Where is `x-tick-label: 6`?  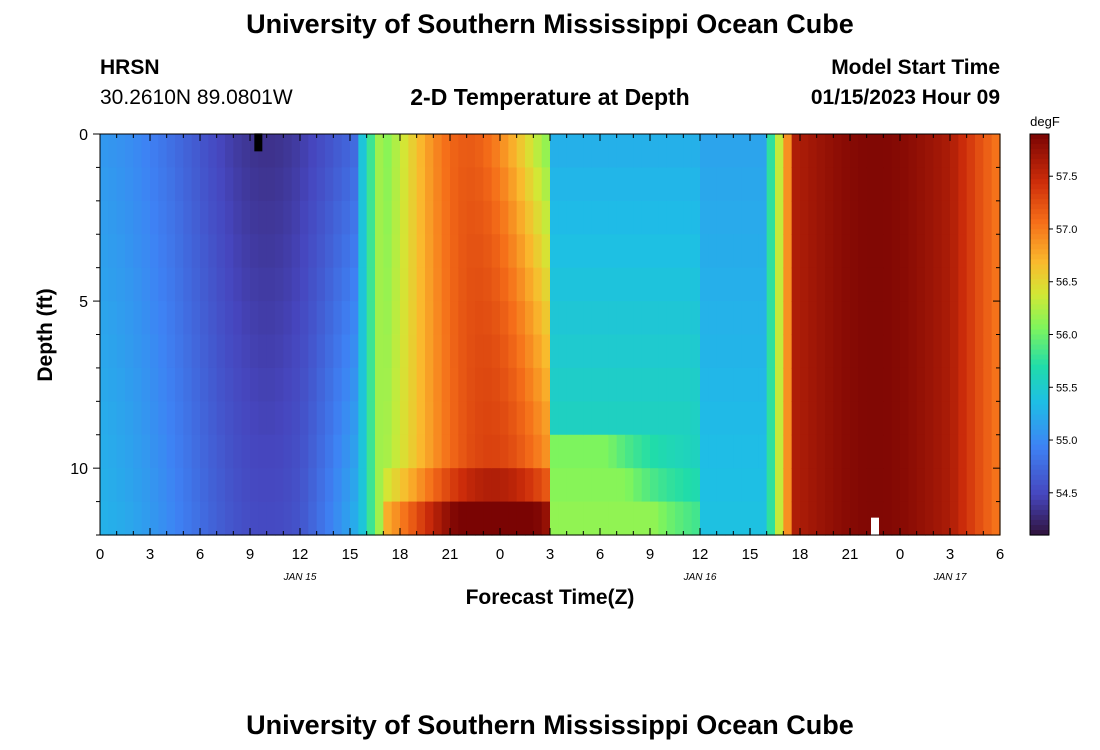
x-tick-label: 6 is located at coordinates (1000, 554).